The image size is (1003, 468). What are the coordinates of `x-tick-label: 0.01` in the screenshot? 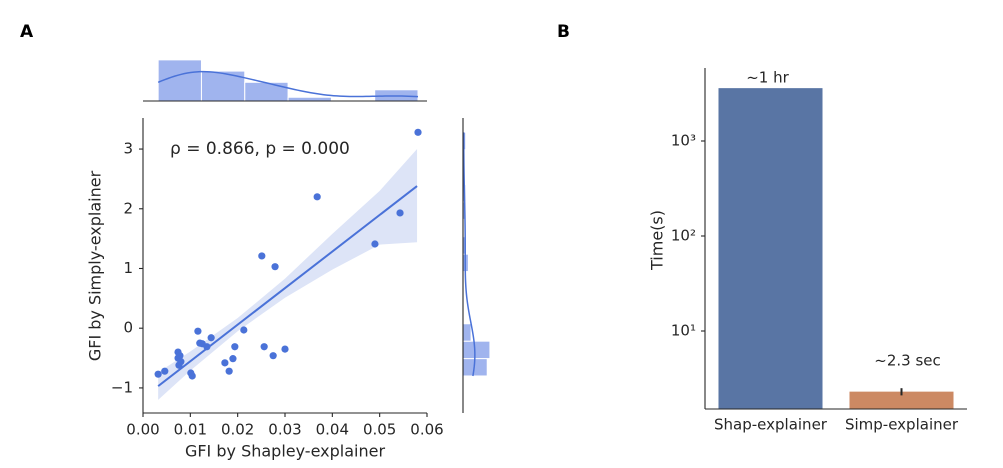 It's located at (190, 430).